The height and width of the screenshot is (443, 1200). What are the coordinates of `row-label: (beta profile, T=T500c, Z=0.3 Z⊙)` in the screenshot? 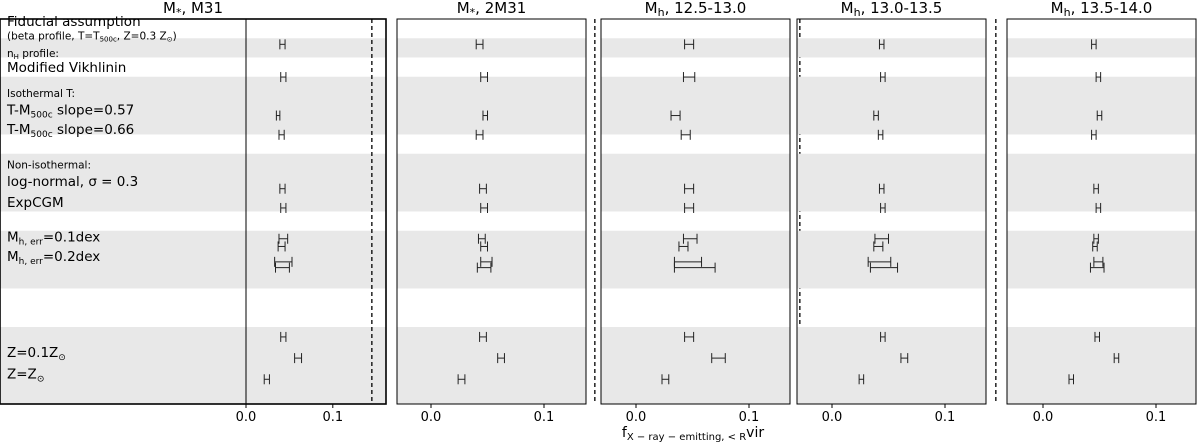 It's located at (92, 36).